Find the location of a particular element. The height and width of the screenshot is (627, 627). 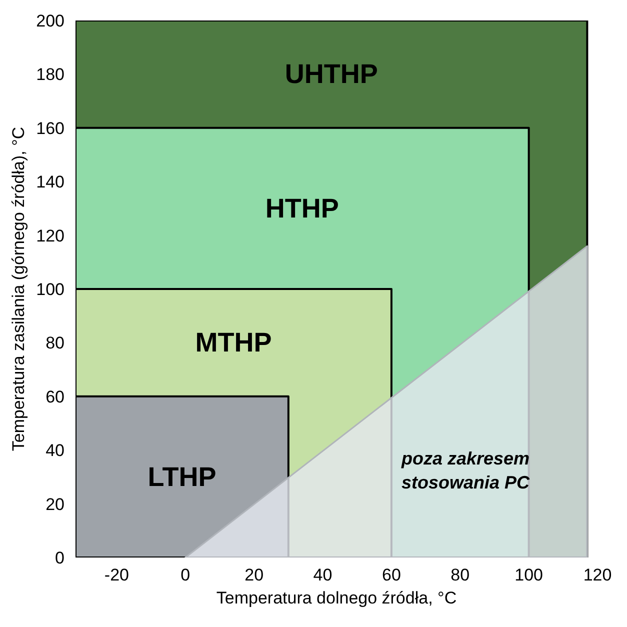

y-tick-label: 40 is located at coordinates (55, 450).